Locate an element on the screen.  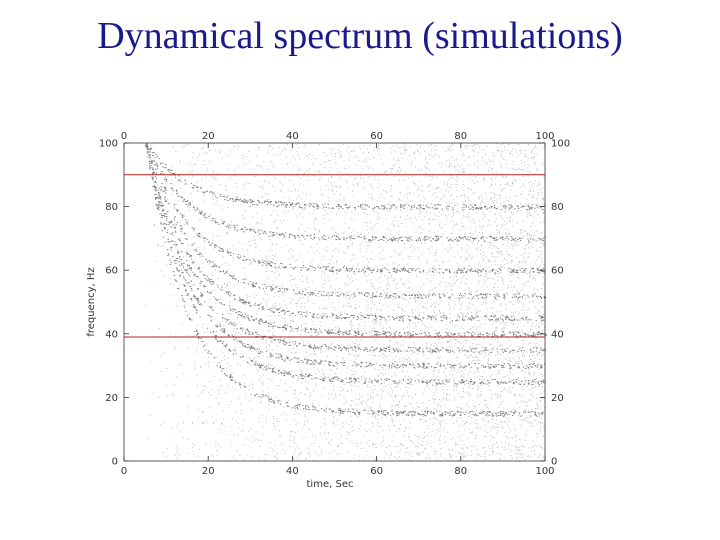
y-axis-label: frequency, Hz is located at coordinates (91, 301).